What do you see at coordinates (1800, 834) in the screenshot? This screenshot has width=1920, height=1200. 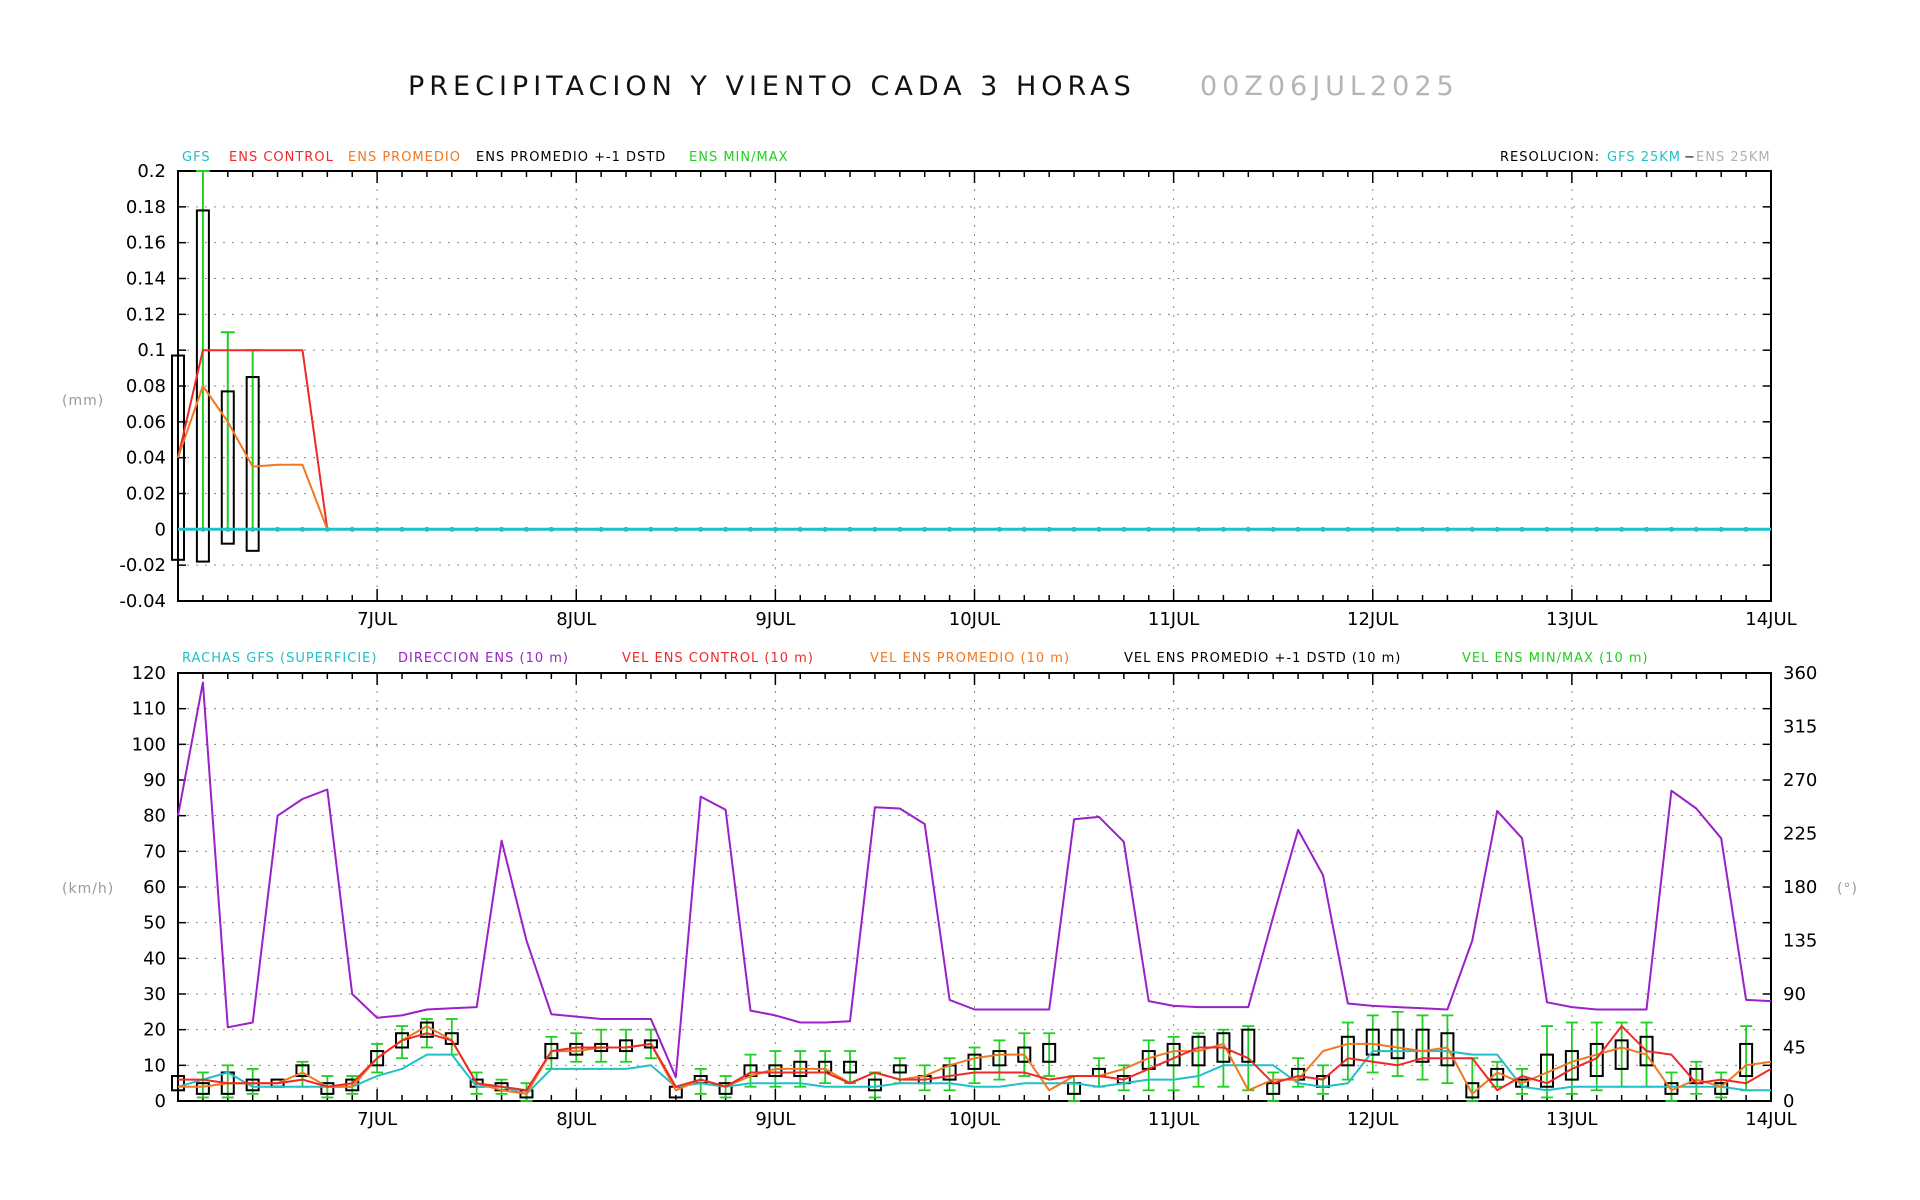 I see `direction-ytick-label: 225` at bounding box center [1800, 834].